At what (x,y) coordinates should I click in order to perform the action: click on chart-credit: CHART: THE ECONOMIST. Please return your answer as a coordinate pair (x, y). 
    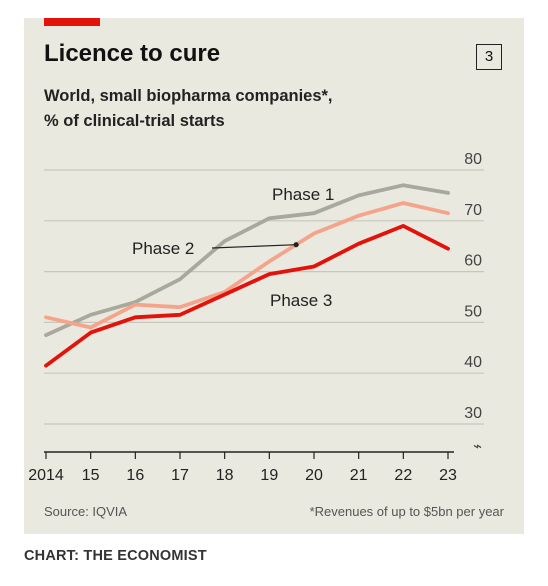
    Looking at the image, I should click on (115, 556).